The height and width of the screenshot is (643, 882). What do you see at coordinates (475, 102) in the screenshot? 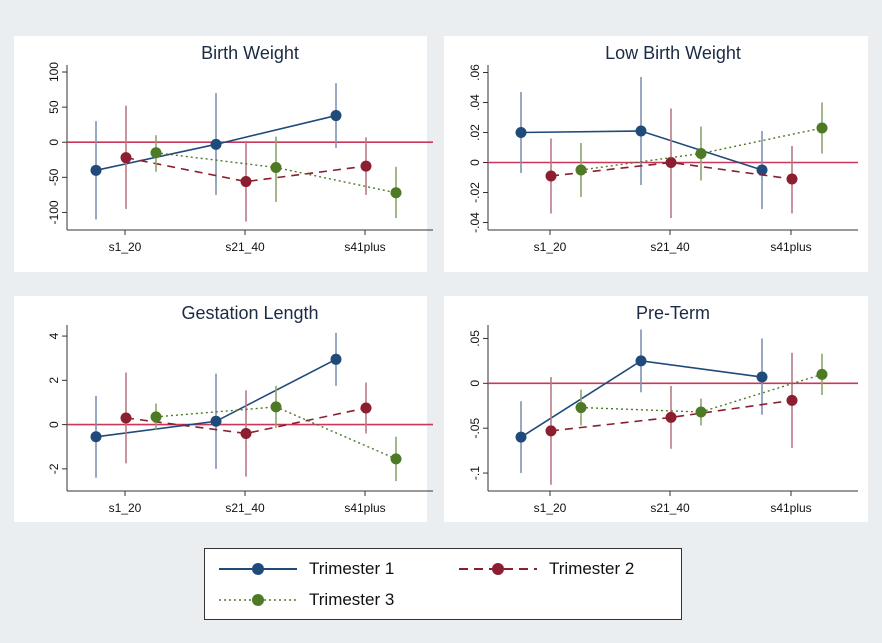
I see `y-tick-label: .04` at bounding box center [475, 102].